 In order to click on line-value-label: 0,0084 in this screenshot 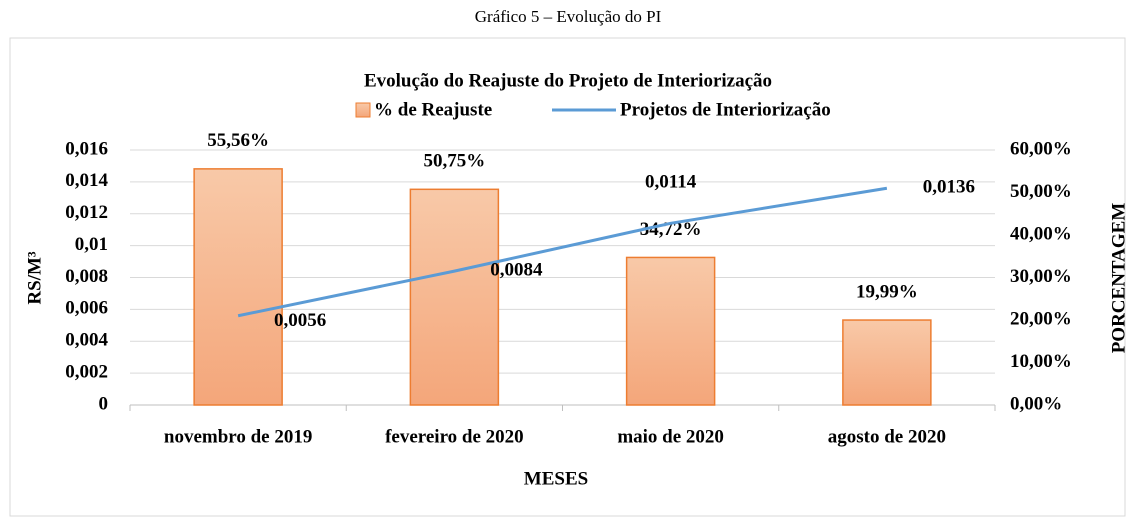, I will do `click(516, 269)`.